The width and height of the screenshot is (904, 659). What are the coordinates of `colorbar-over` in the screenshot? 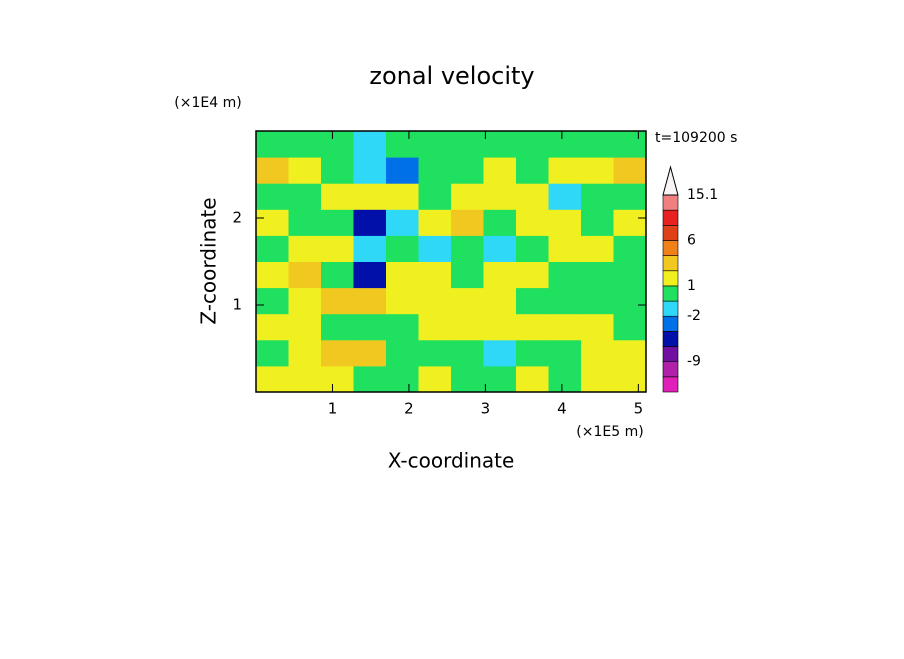 It's located at (670, 180).